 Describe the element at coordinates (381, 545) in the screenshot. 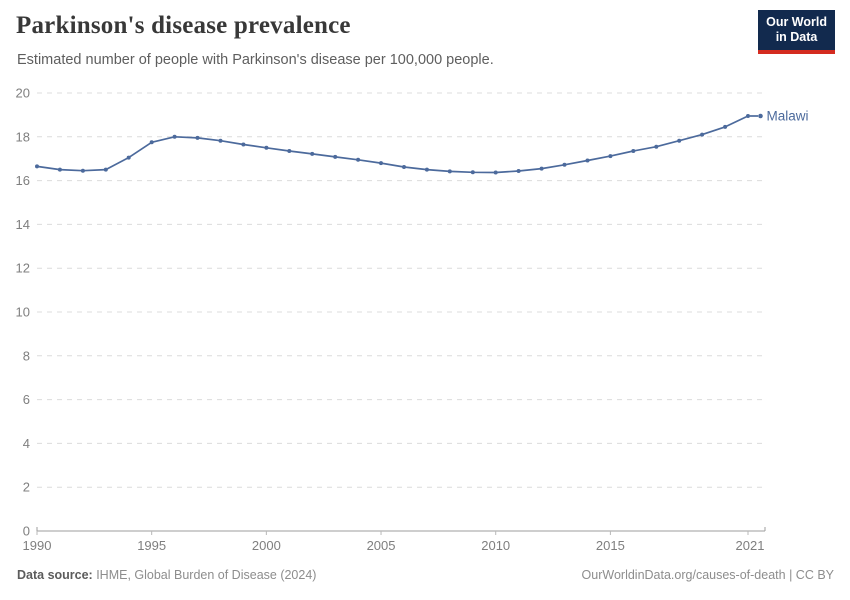

I see `x-axis-tick-label: 2005` at that location.